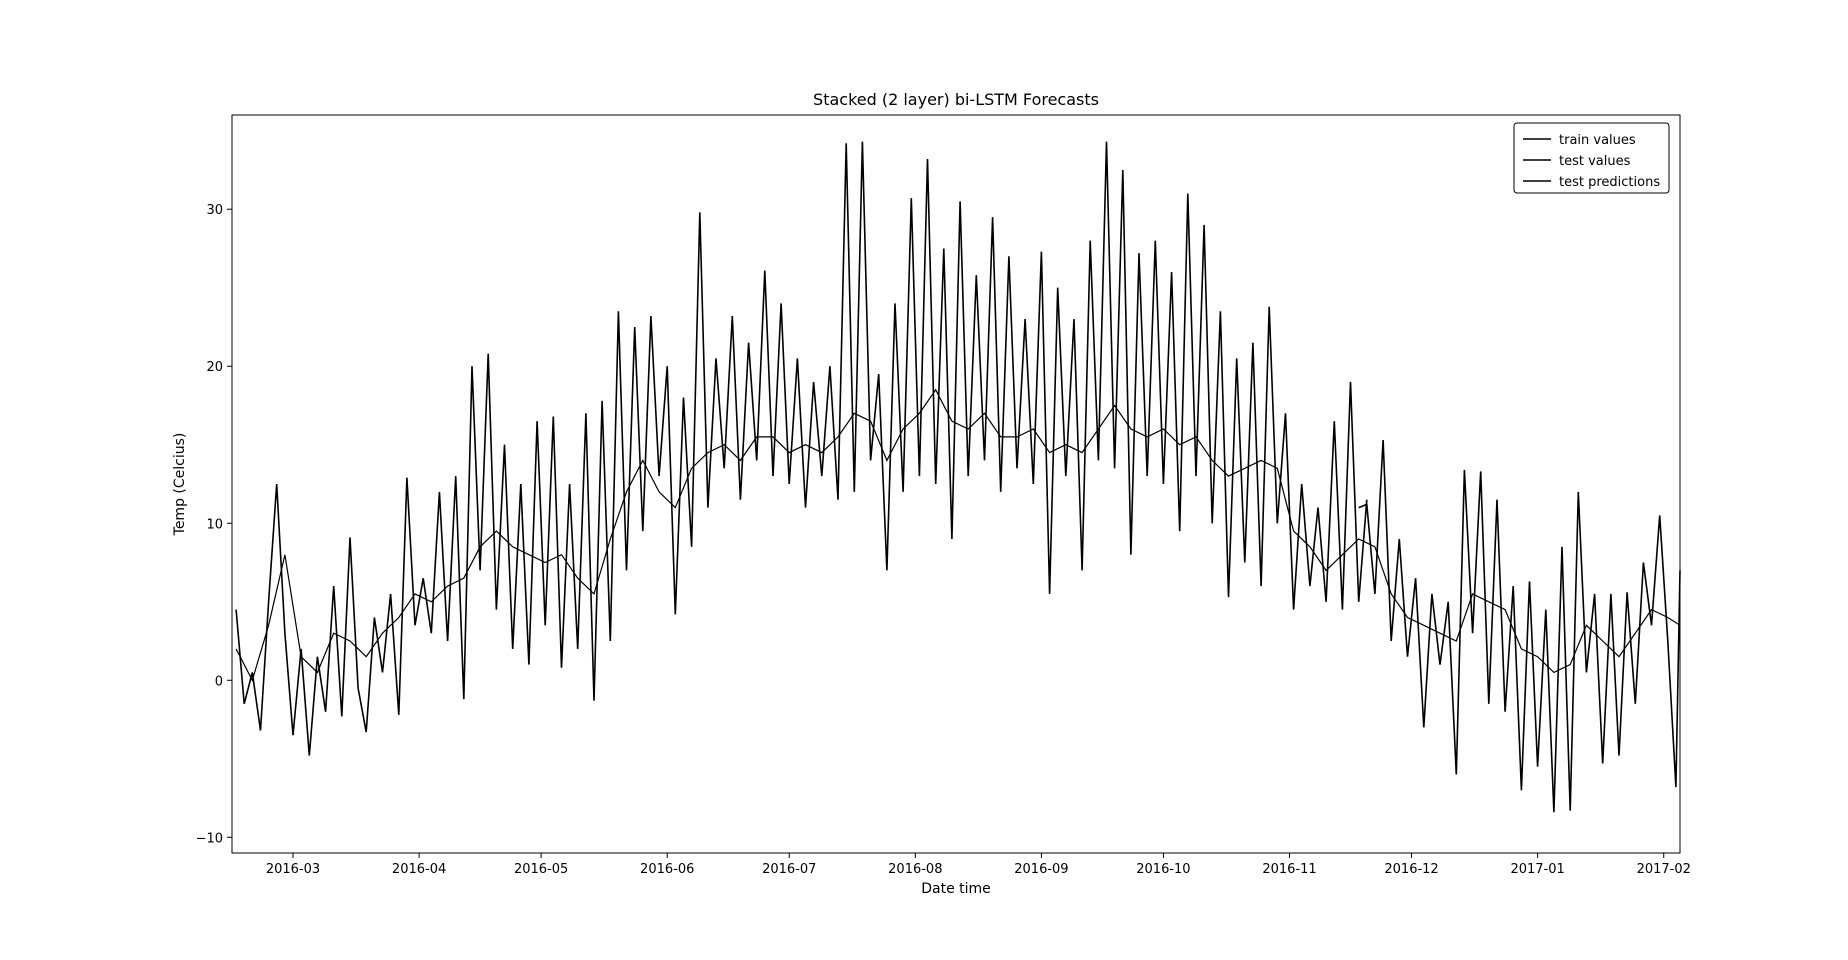 Image resolution: width=1848 pixels, height=960 pixels. Describe the element at coordinates (1537, 869) in the screenshot. I see `x-tick-label: 2017-01` at that location.